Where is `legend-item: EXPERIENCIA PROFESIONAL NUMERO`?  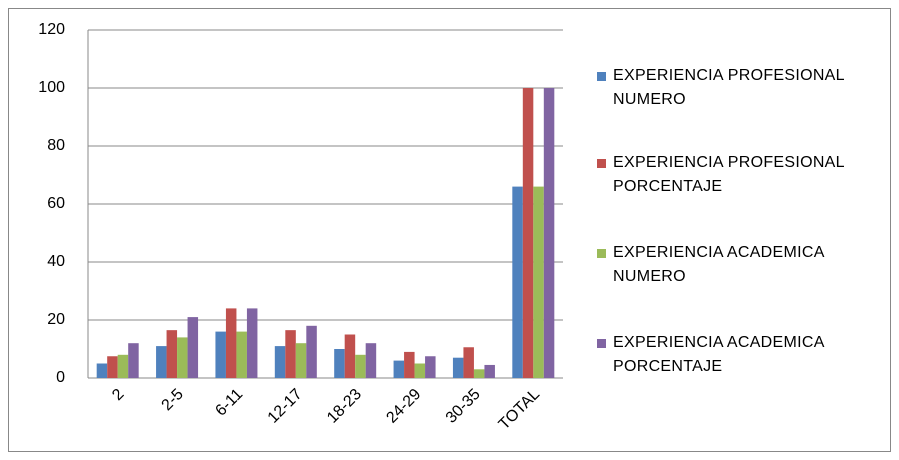
legend-item: EXPERIENCIA PROFESIONAL NUMERO is located at coordinates (742, 88).